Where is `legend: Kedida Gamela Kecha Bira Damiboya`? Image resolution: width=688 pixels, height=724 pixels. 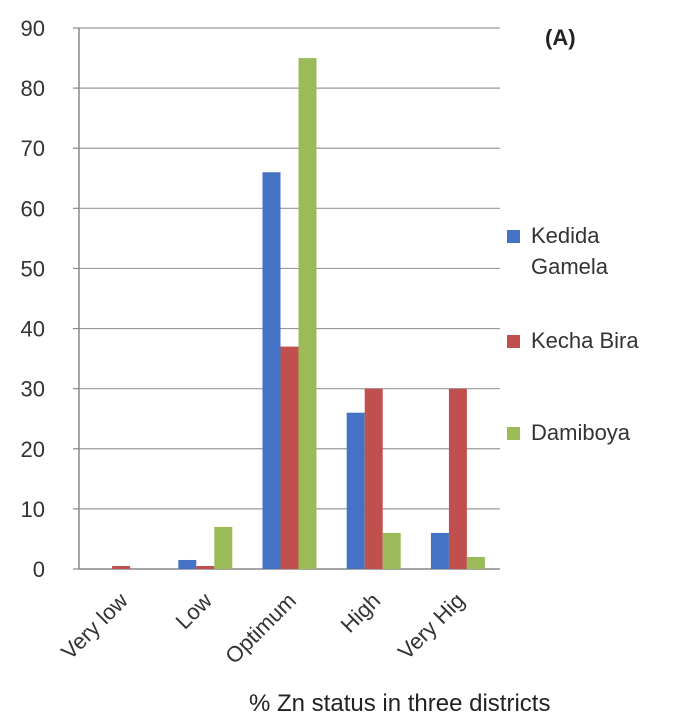
legend: Kedida Gamela Kecha Bira Damiboya is located at coordinates (573, 334).